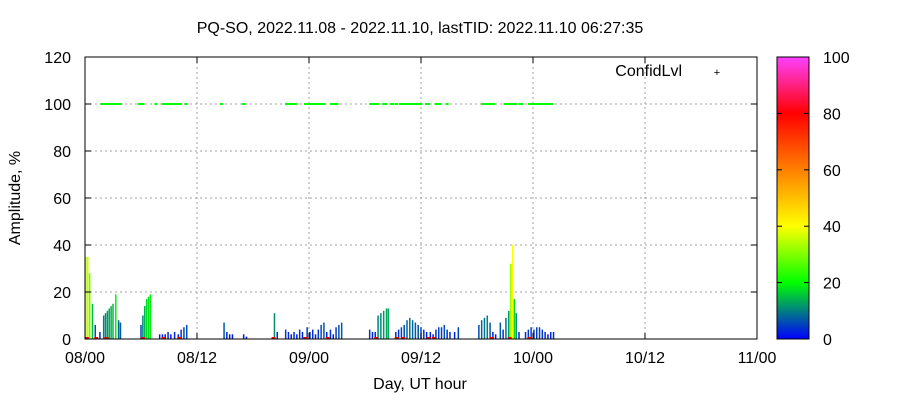 This screenshot has width=900, height=400. What do you see at coordinates (57, 105) in the screenshot?
I see `y-tick-label: 100` at bounding box center [57, 105].